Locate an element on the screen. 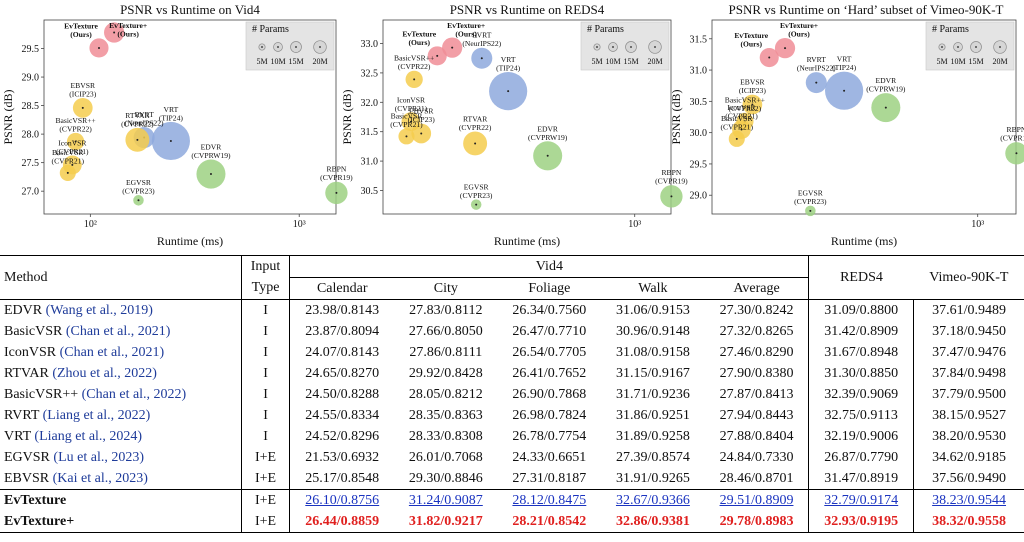 This screenshot has width=1024, height=542. metric-cell: 26.44/0.8859 is located at coordinates (342, 522).